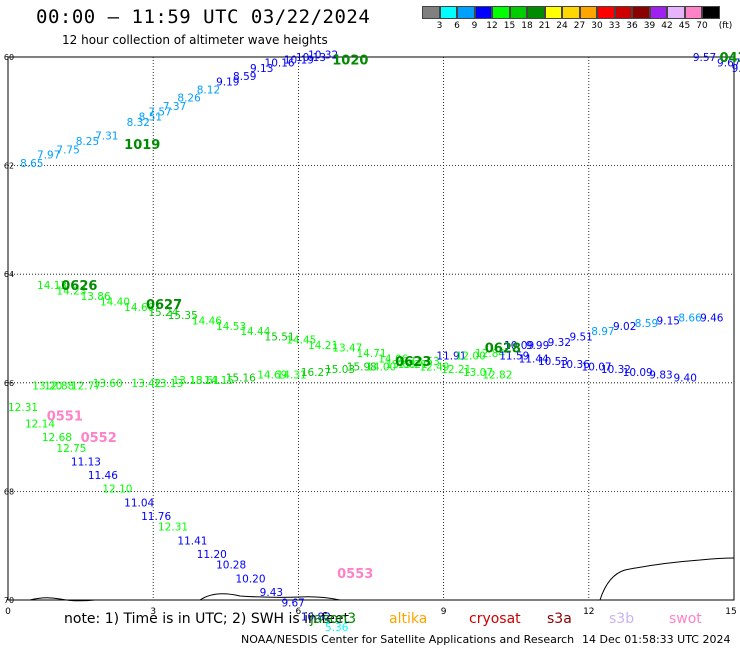  What do you see at coordinates (444, 612) in the screenshot?
I see `x-tick-label: 9` at bounding box center [444, 612].